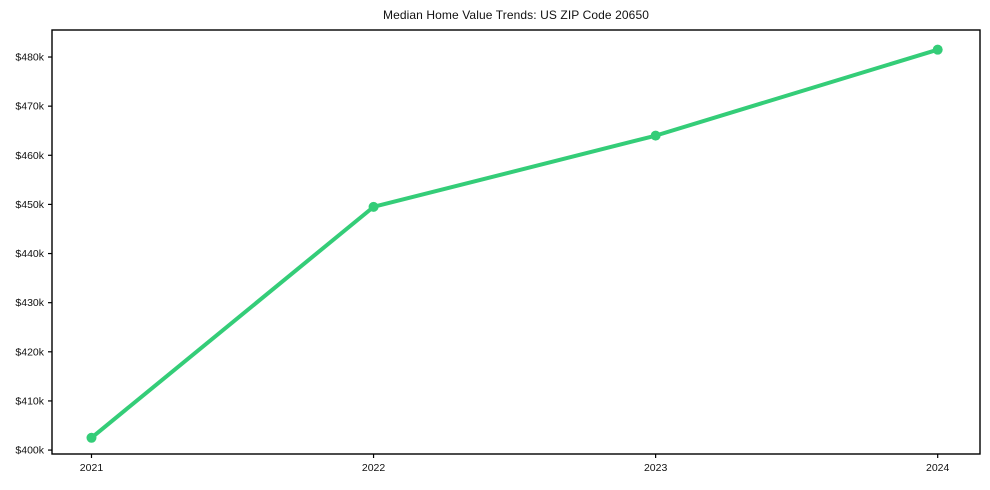 The height and width of the screenshot is (490, 990). Describe the element at coordinates (29, 254) in the screenshot. I see `y-tick-label: $440k` at that location.